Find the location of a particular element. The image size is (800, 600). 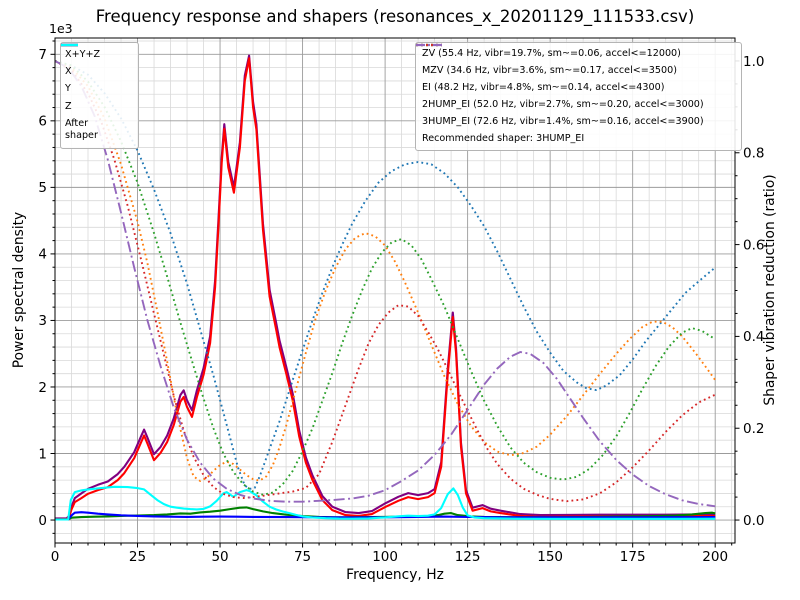

series-after-shaper is located at coordinates (385, 503).